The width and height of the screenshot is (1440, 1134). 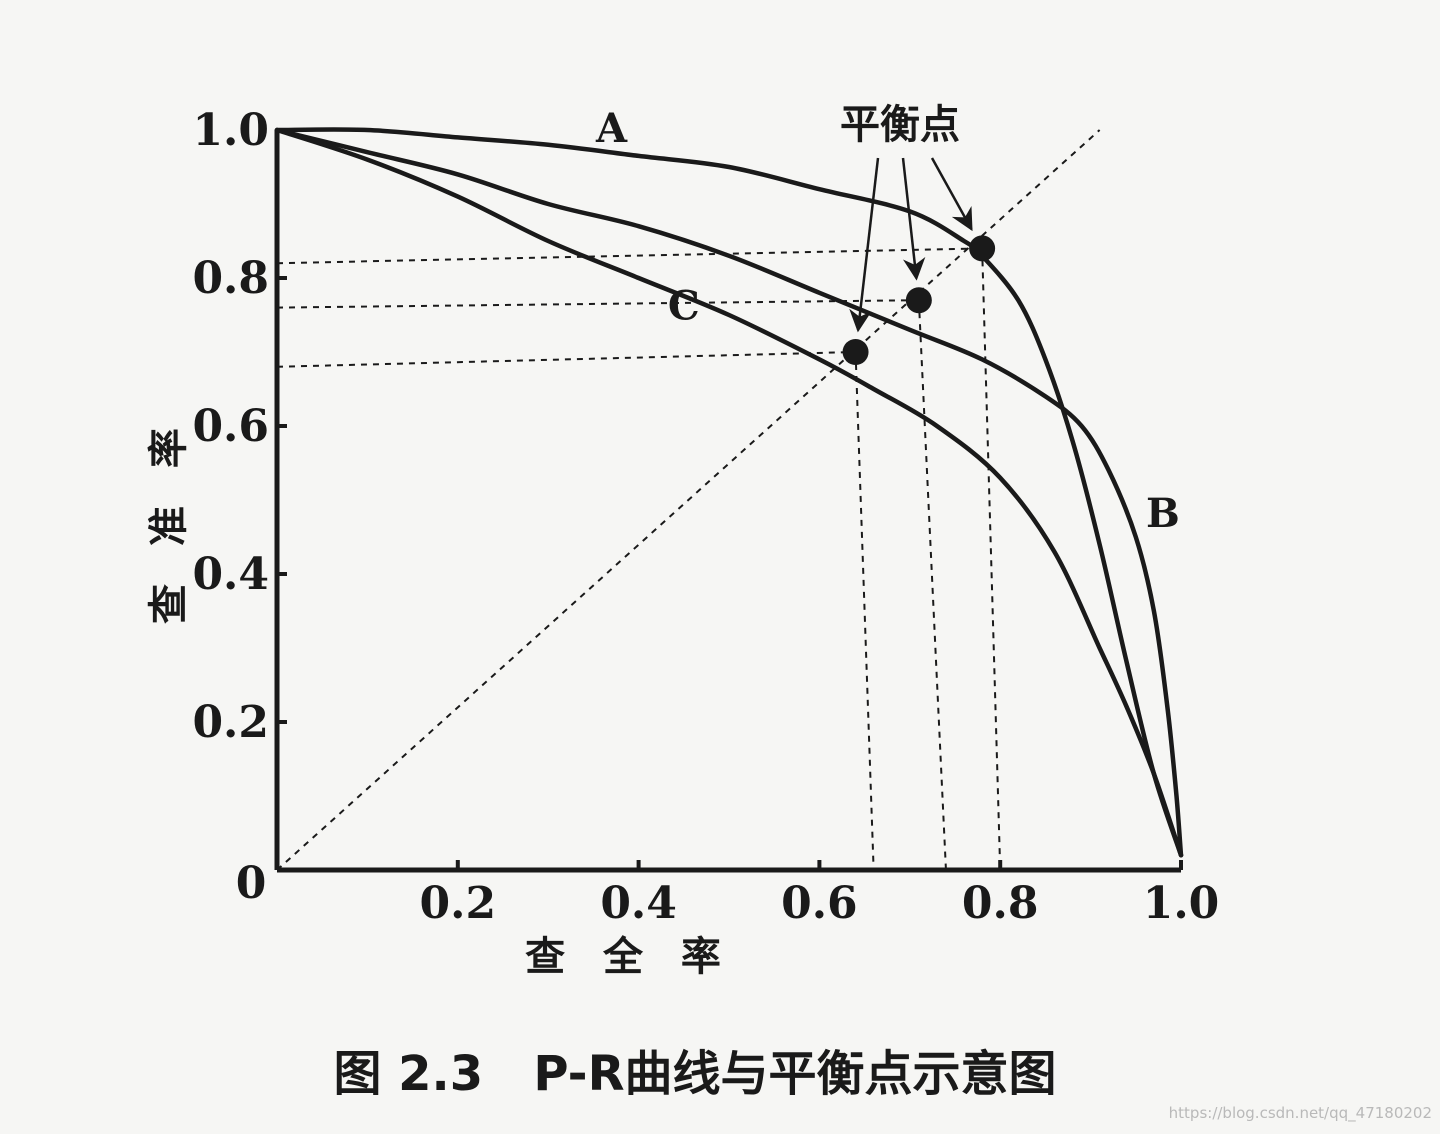 I want to click on curve-label-b: B, so click(x=1163, y=513).